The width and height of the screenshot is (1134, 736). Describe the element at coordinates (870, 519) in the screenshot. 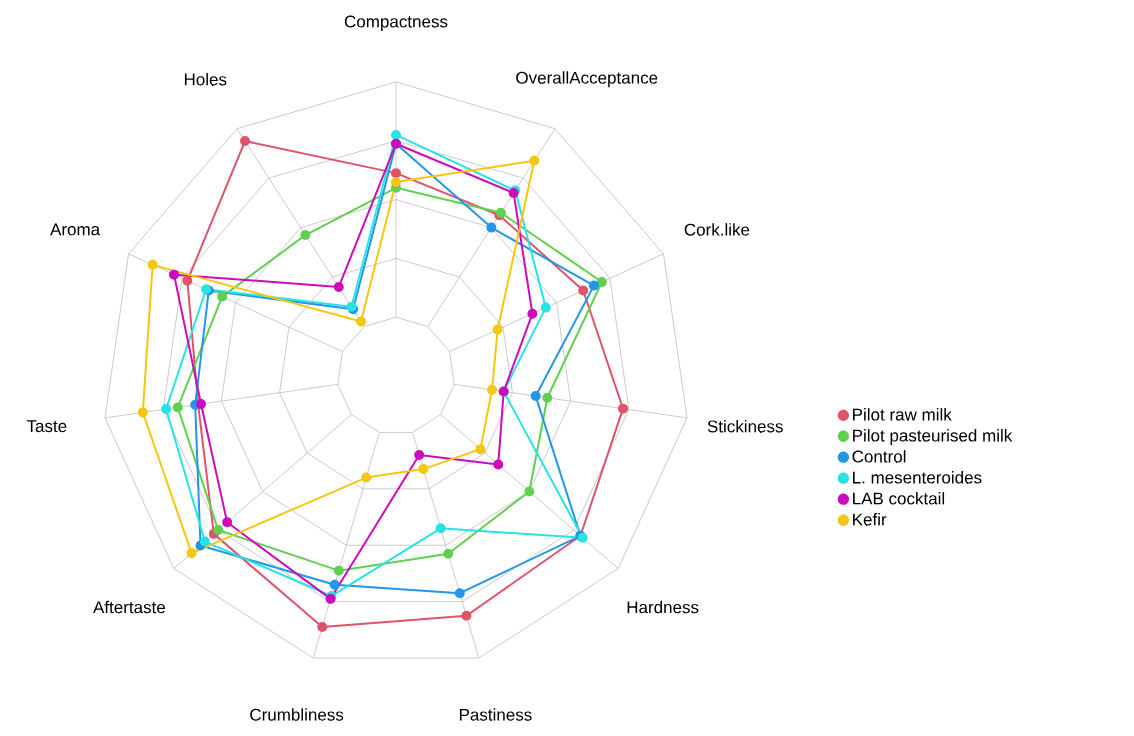

I see `legend-label: Kefir` at that location.